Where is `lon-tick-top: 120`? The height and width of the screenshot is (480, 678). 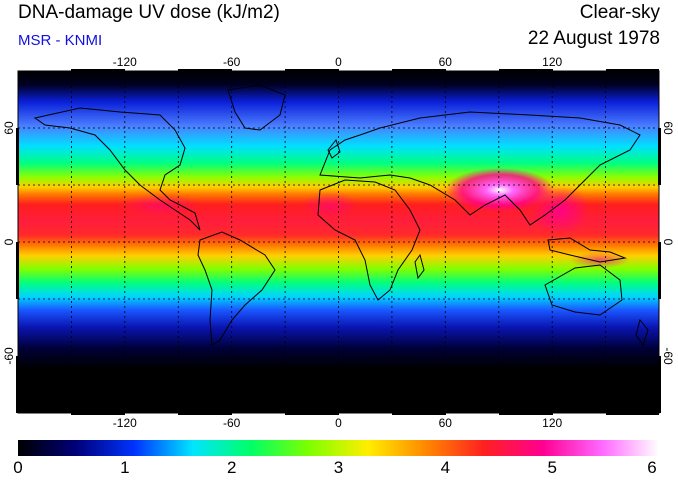
lon-tick-top: 120 is located at coordinates (552, 62).